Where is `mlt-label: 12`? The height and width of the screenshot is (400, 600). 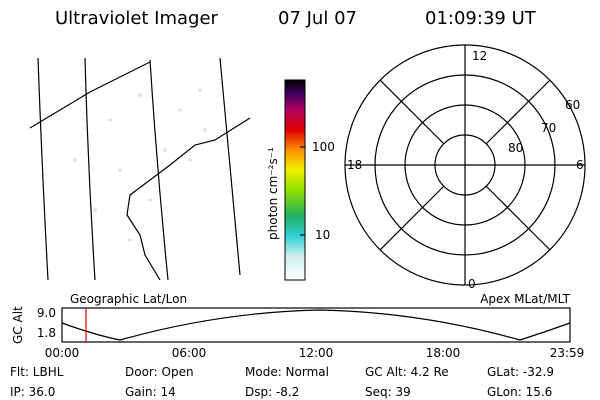
mlt-label: 12 is located at coordinates (479, 56).